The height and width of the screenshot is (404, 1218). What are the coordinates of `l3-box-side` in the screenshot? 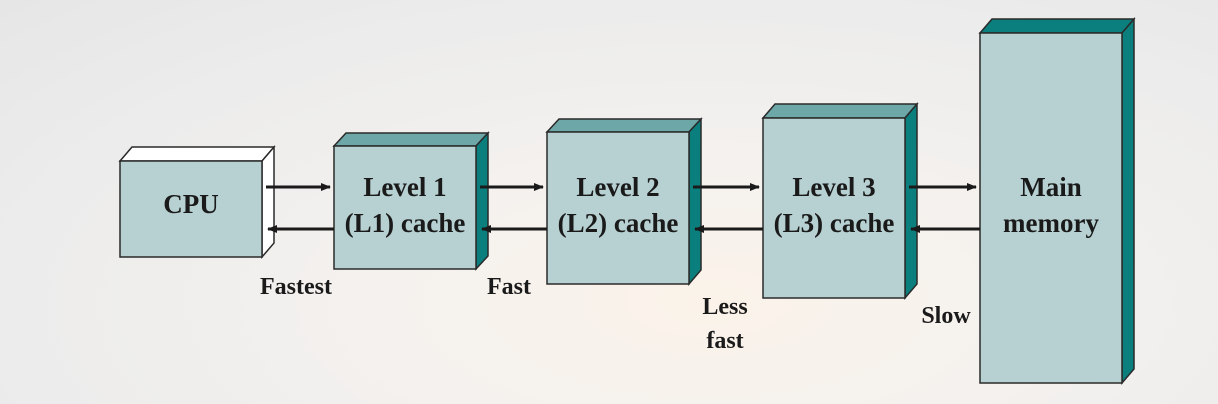 It's located at (911, 201).